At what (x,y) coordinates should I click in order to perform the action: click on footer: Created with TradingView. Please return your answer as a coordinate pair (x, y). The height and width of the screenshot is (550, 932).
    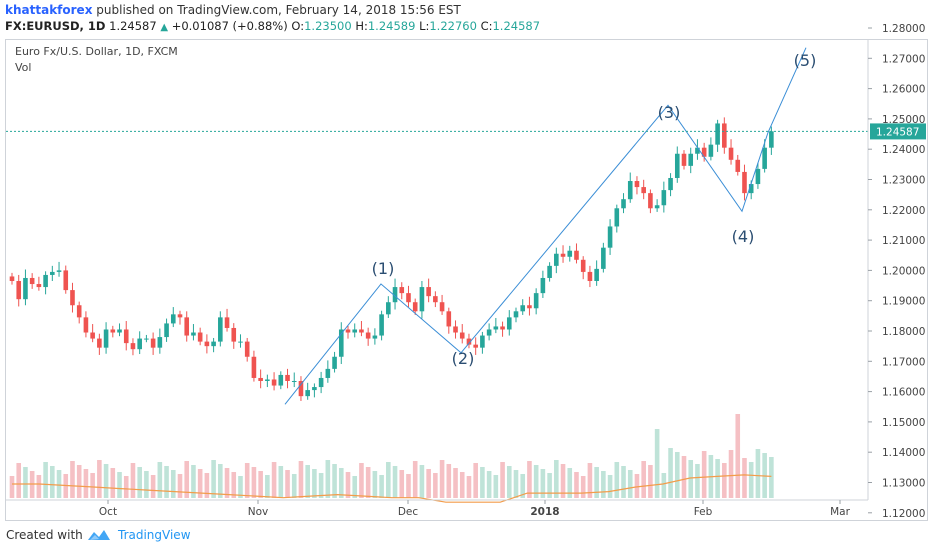
    Looking at the image, I should click on (466, 536).